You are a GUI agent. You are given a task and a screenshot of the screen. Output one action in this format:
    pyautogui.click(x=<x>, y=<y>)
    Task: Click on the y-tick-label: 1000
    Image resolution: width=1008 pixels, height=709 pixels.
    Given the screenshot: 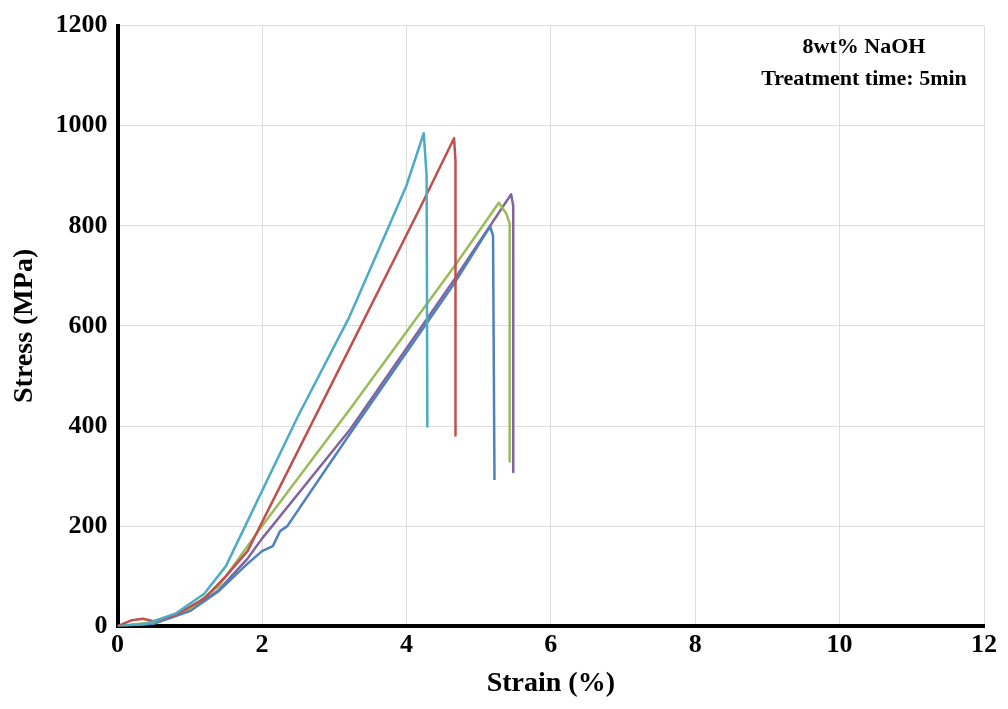 What is the action you would take?
    pyautogui.click(x=81, y=124)
    